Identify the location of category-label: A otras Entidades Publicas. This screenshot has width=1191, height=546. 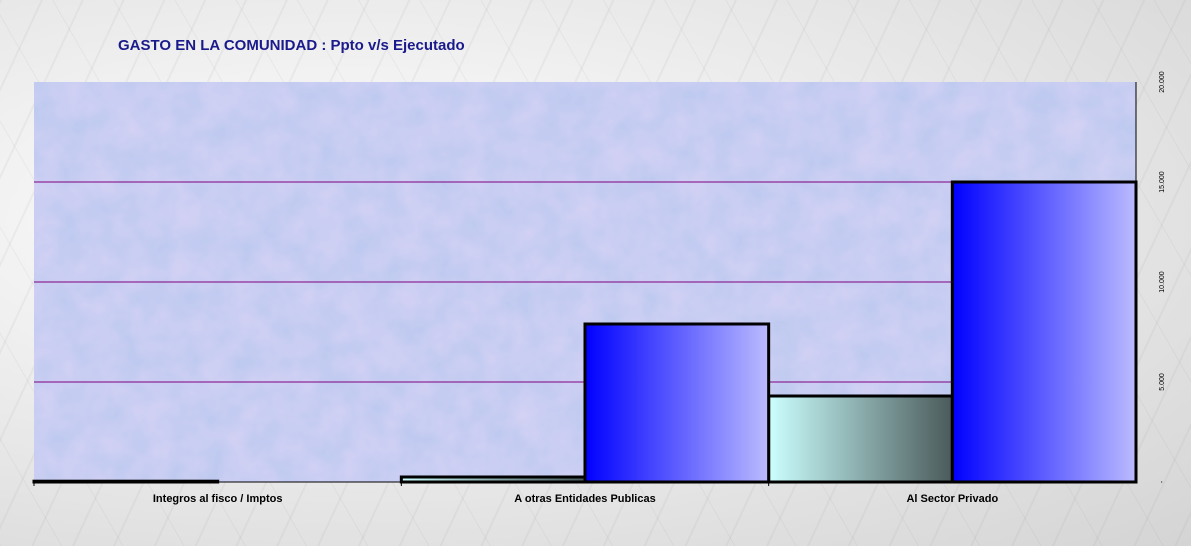
(584, 499).